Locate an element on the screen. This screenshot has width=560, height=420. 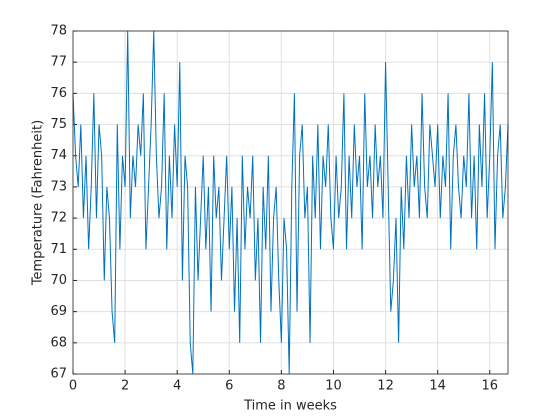
x-tick-label: 16 is located at coordinates (489, 386).